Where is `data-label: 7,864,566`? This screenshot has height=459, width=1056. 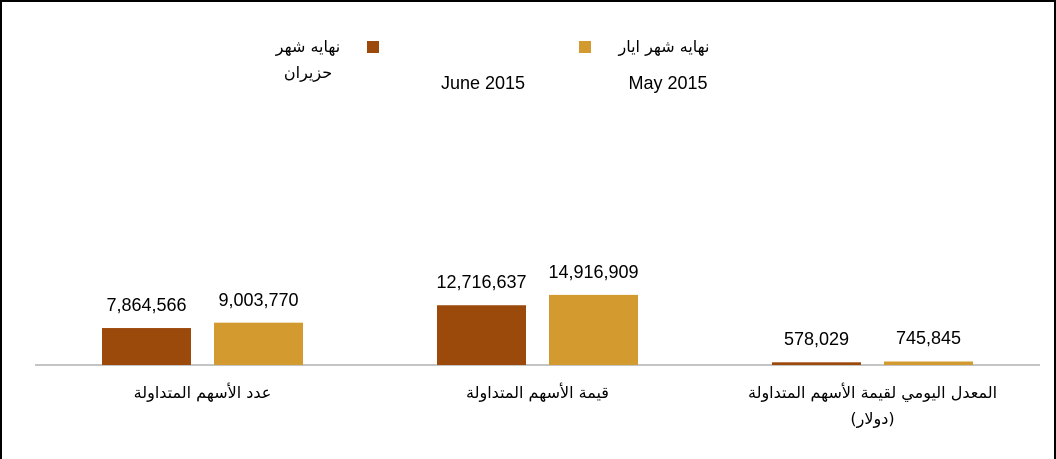
data-label: 7,864,566 is located at coordinates (146, 305).